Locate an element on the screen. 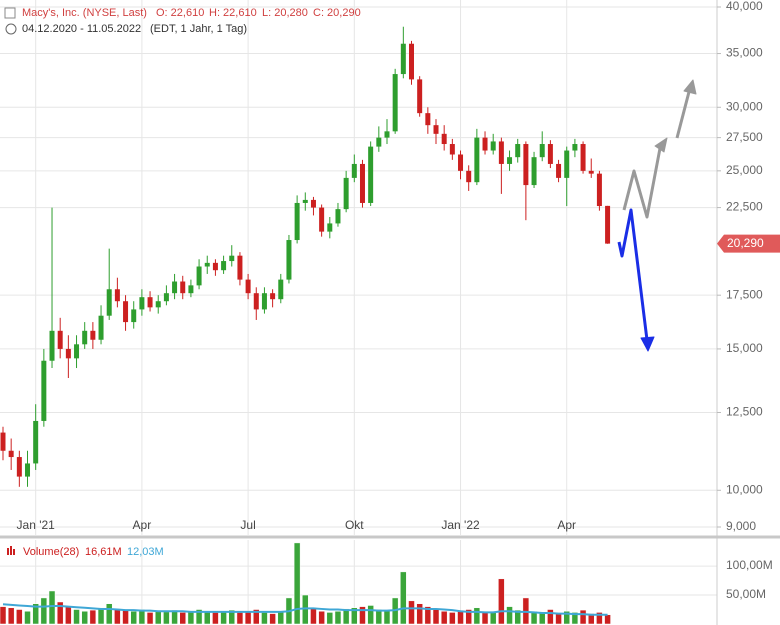 This screenshot has height=625, width=780. y-tick-label: 15,000 is located at coordinates (744, 348).